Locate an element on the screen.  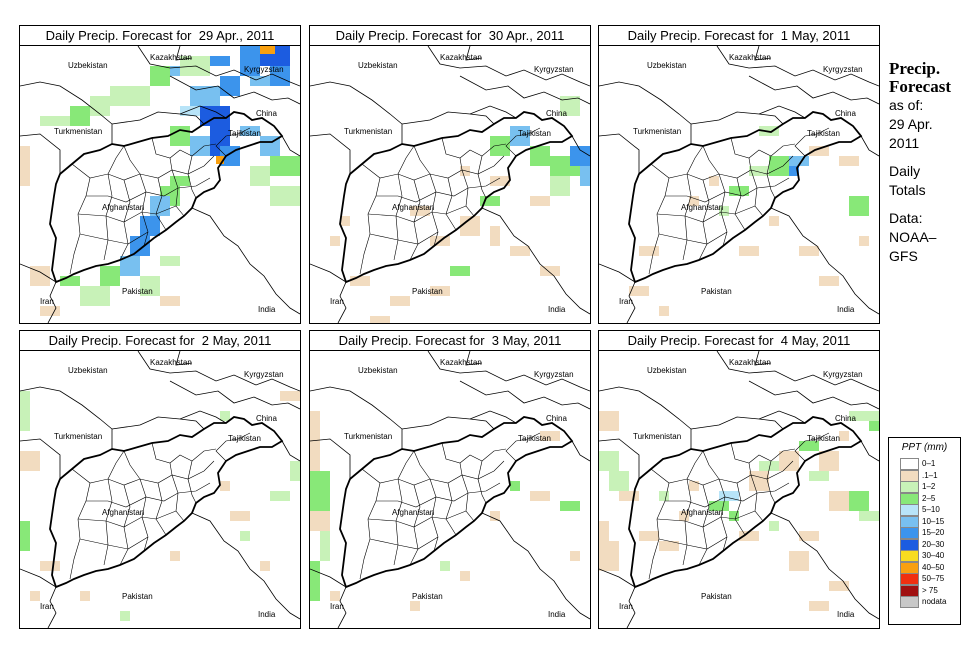
country-label-india: India is located at coordinates (557, 309).